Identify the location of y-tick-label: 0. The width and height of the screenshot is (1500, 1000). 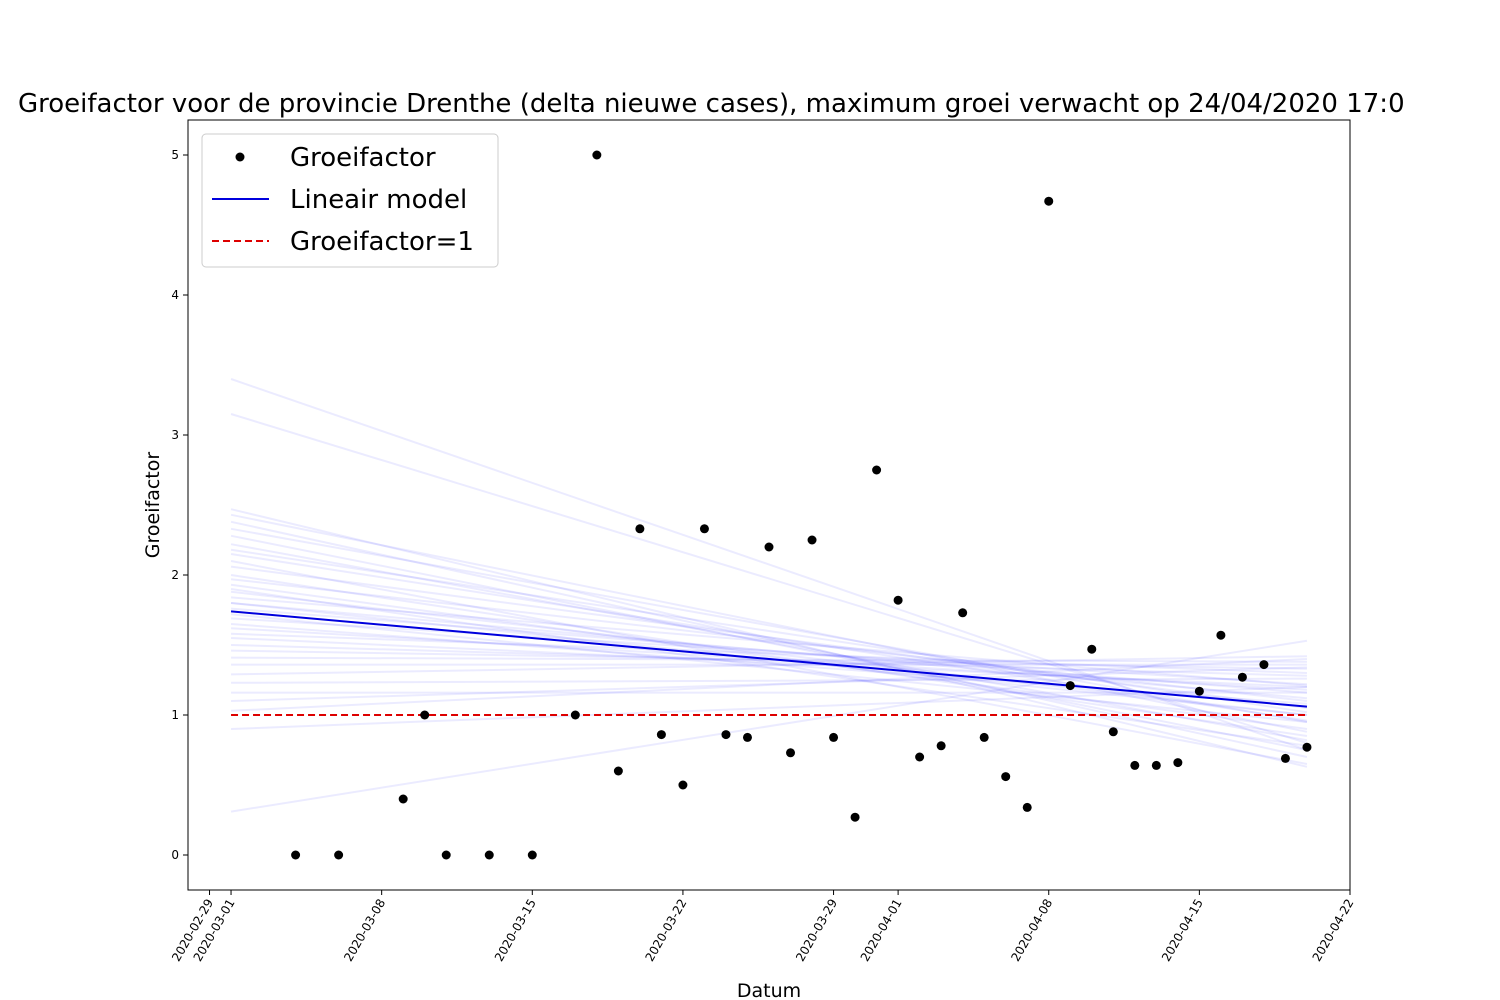
(175, 855).